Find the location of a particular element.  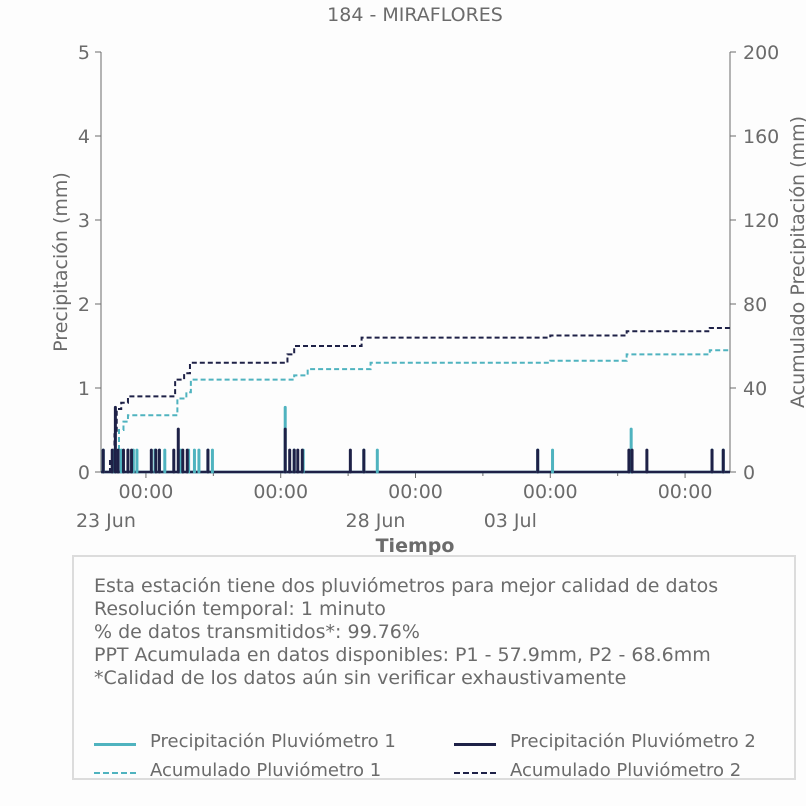

y-right-tick-label: 80 is located at coordinates (755, 305).